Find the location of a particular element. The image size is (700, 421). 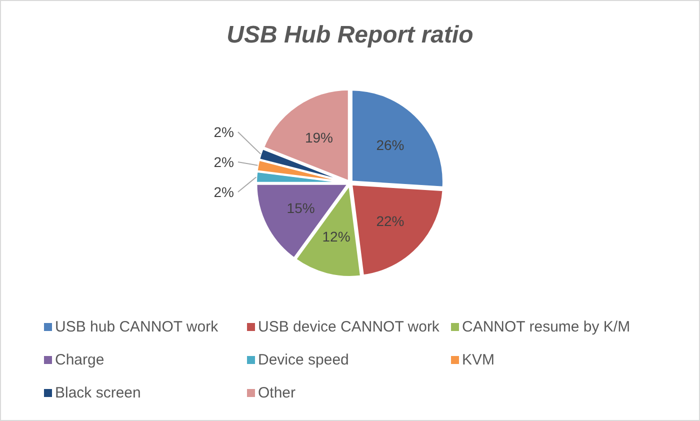

legend-label: USB device CANNOT work is located at coordinates (349, 327).